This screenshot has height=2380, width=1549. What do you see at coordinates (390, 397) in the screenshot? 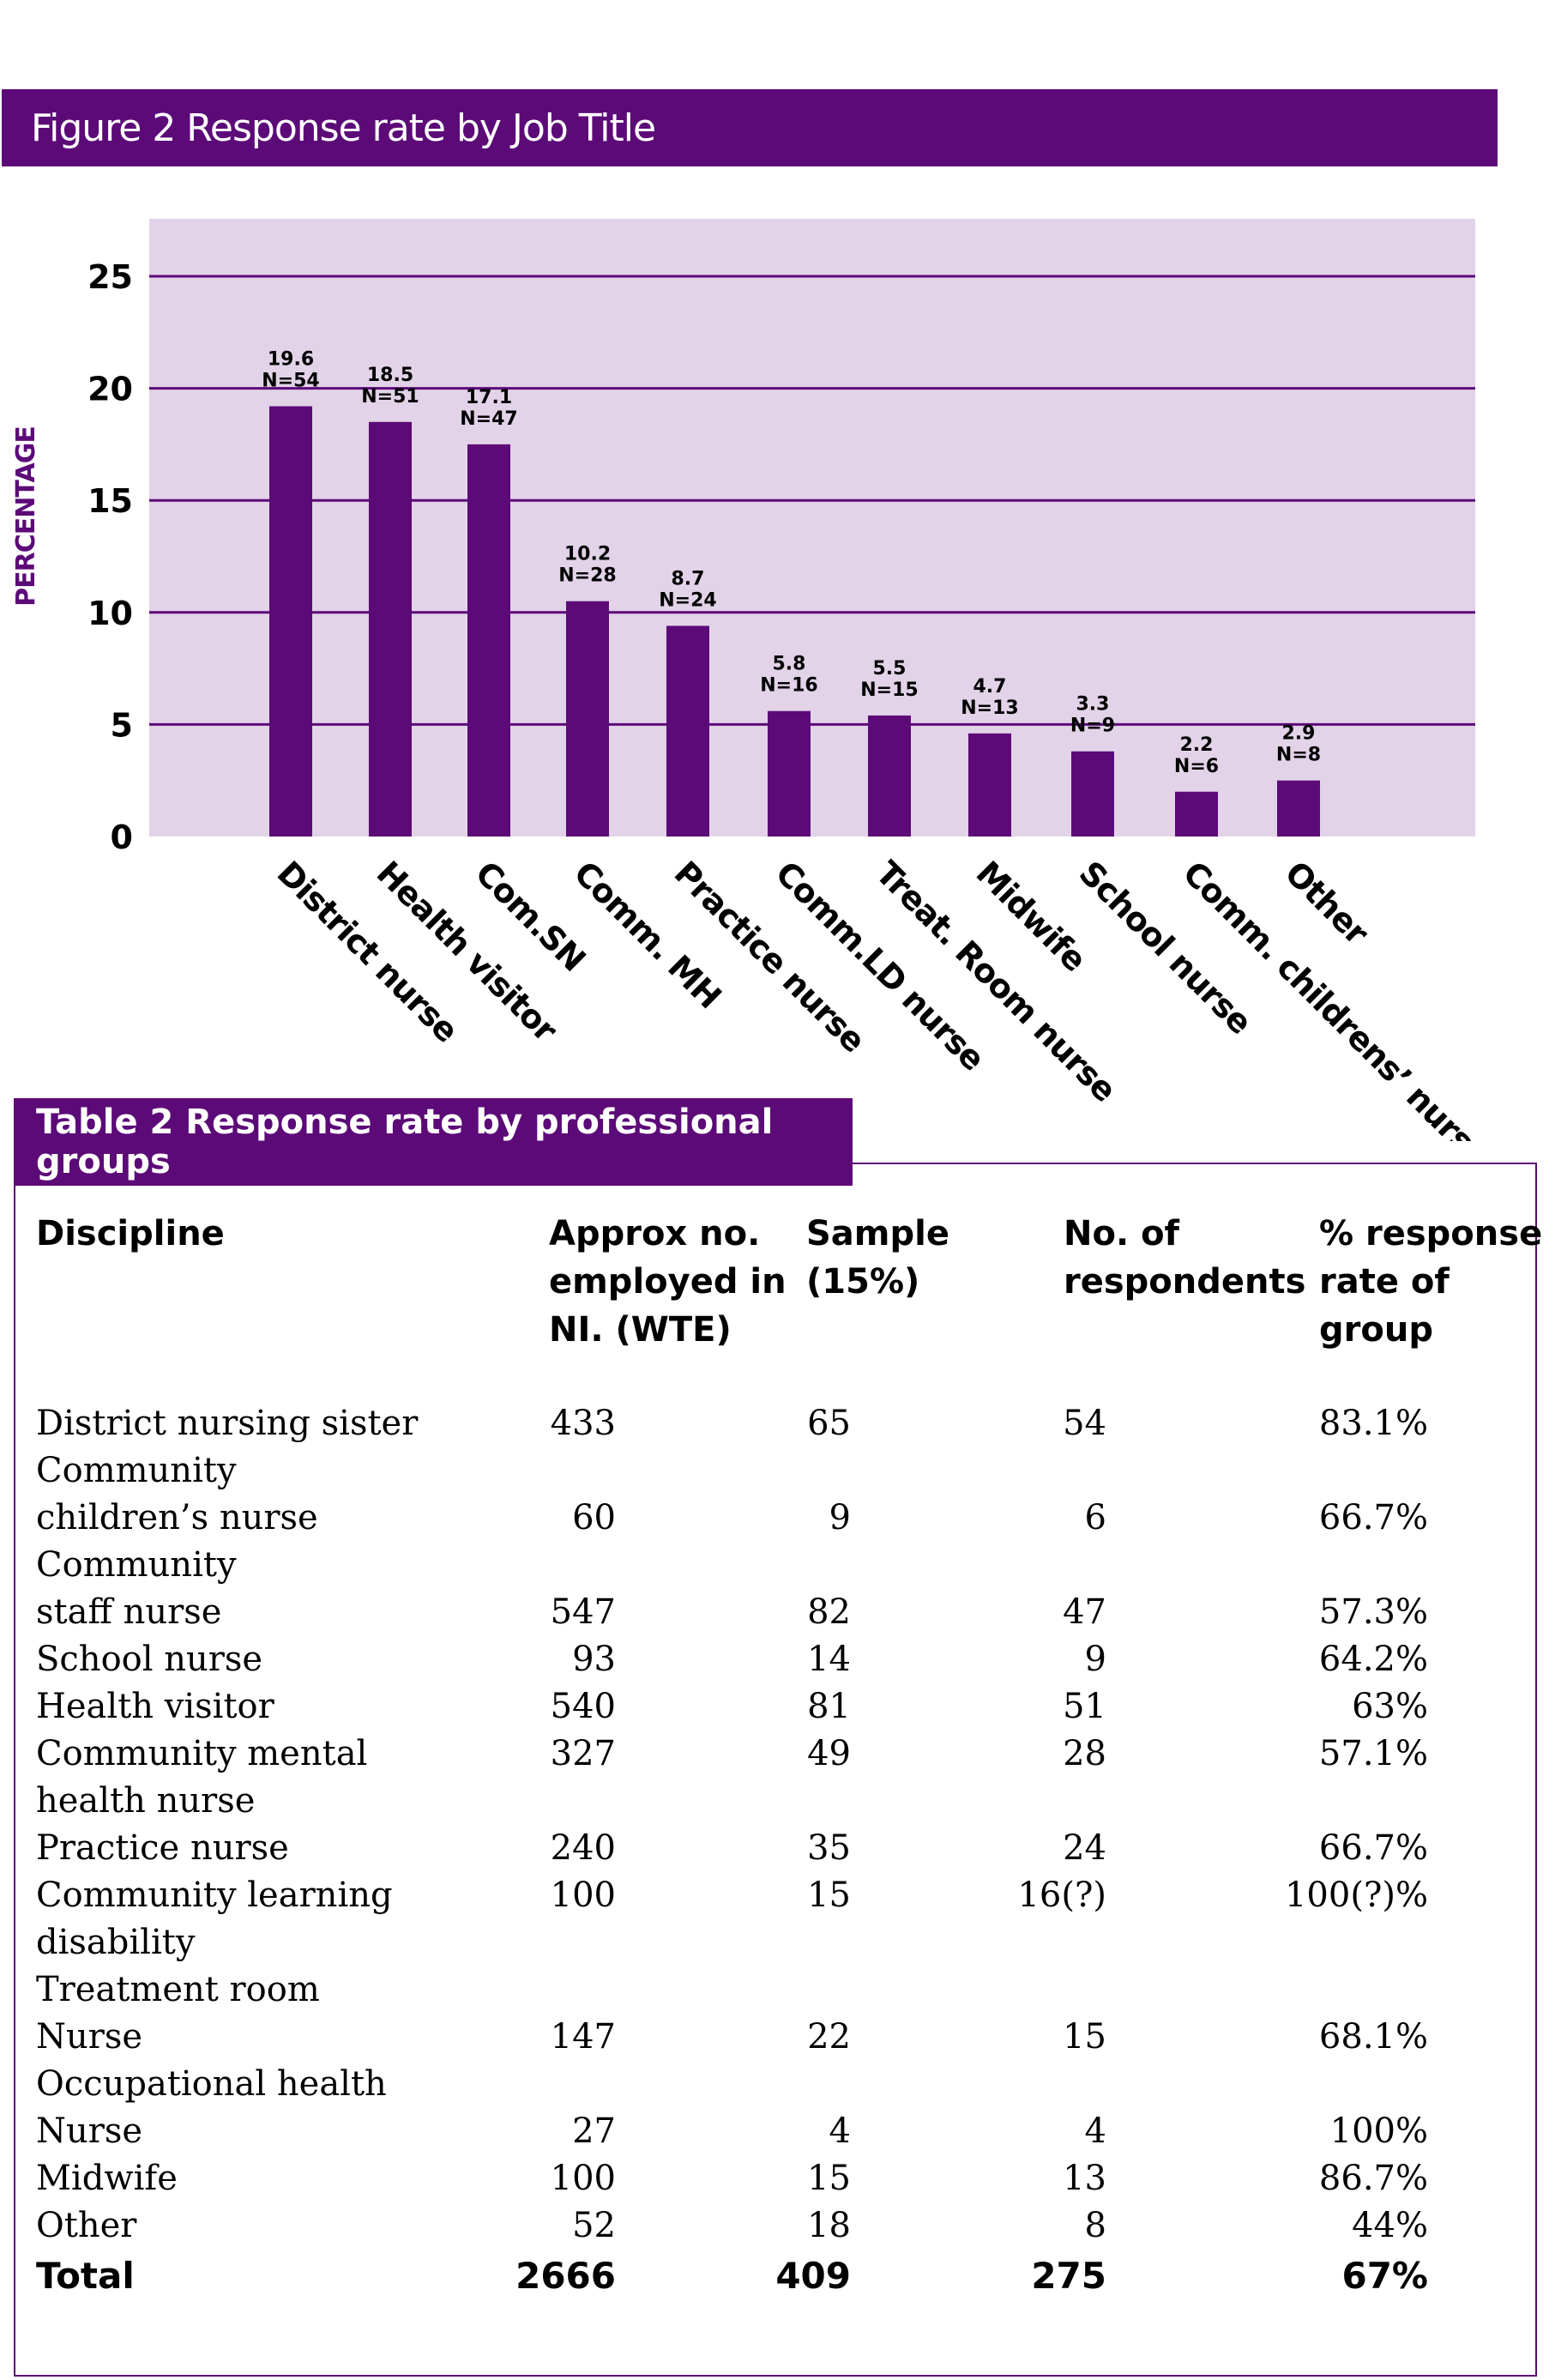
I see `bar-n-label: N=51` at bounding box center [390, 397].